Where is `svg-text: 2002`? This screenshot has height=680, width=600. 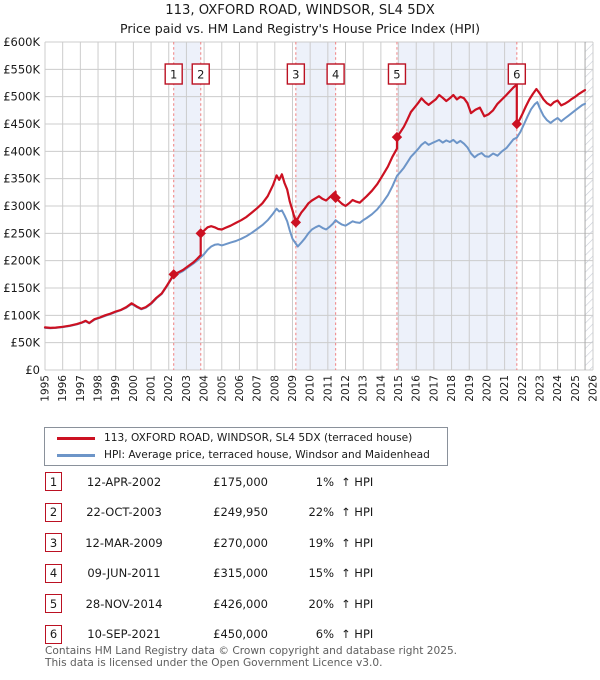 svg-text: 2002 is located at coordinates (169, 388).